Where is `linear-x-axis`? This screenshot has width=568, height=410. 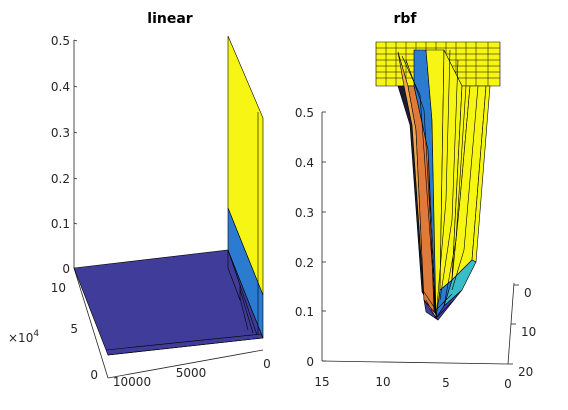 linear-x-axis is located at coordinates (185, 364).